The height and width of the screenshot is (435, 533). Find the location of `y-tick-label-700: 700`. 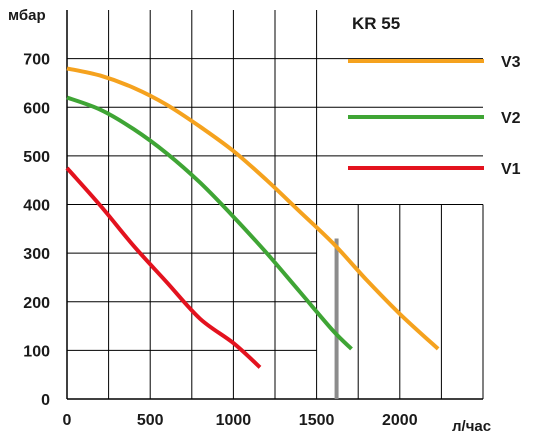

y-tick-label-700: 700 is located at coordinates (36, 60).